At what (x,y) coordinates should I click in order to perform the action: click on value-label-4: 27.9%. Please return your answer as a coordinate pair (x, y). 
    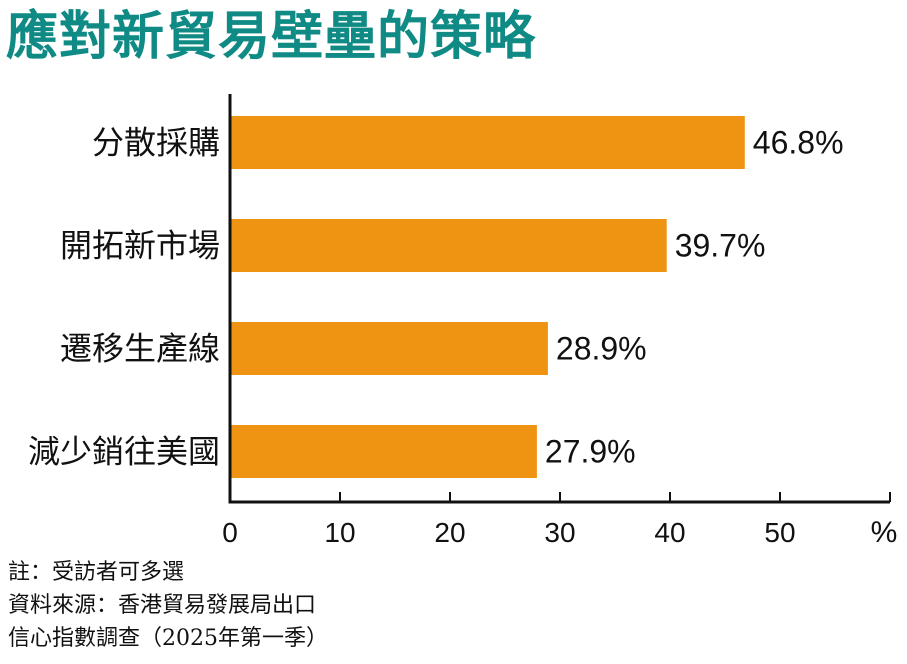
    Looking at the image, I should click on (590, 452).